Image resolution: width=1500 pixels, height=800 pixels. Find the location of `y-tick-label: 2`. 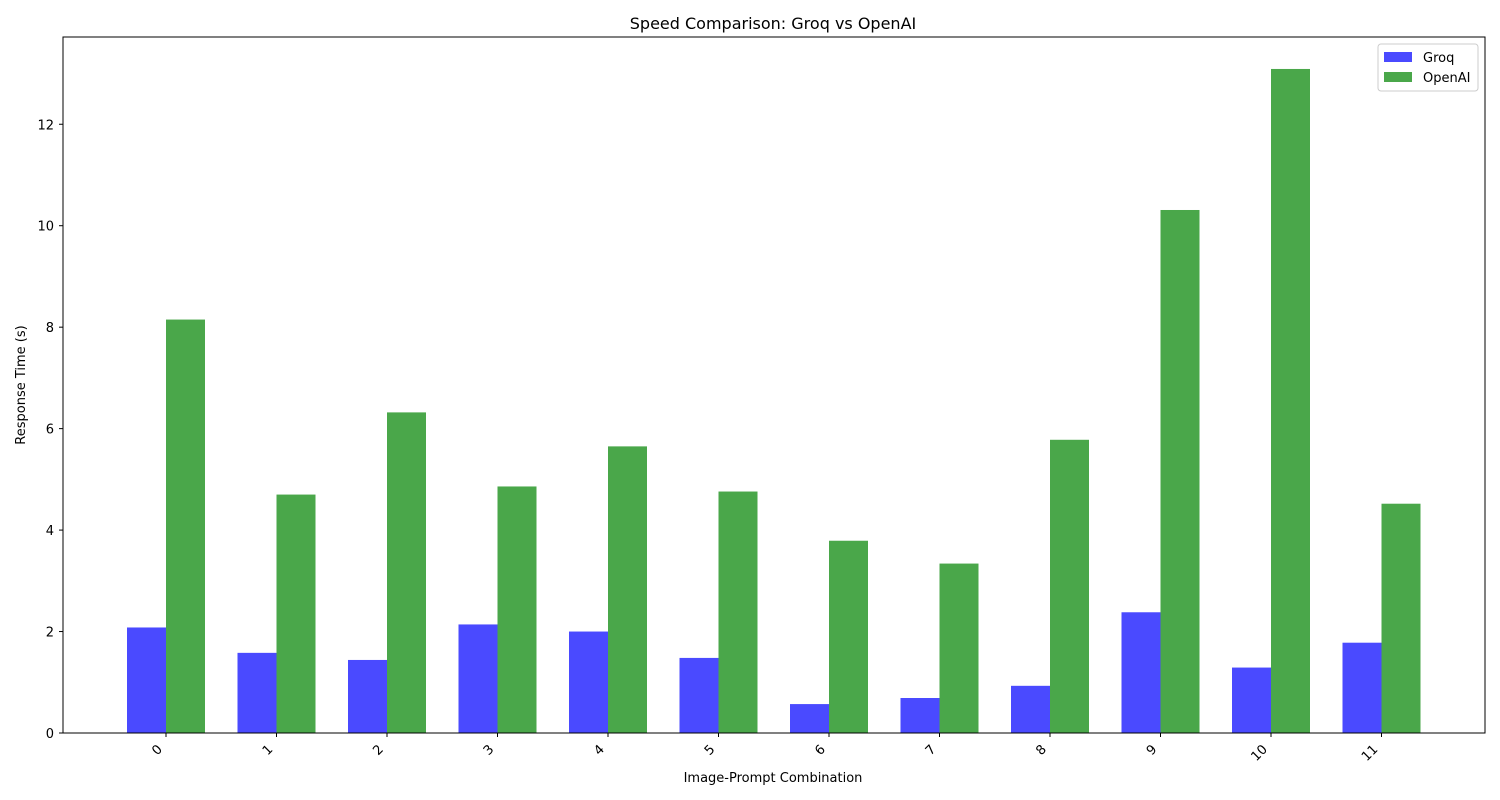

y-tick-label: 2 is located at coordinates (50, 633).